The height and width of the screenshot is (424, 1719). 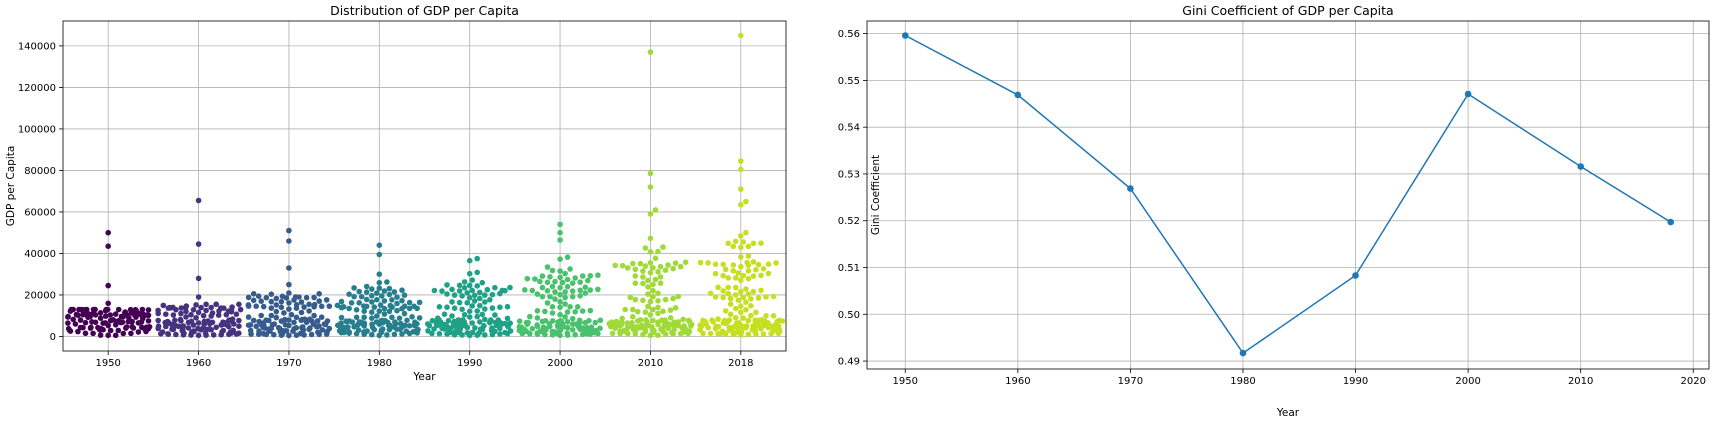 I want to click on gini-point, so click(x=1580, y=166).